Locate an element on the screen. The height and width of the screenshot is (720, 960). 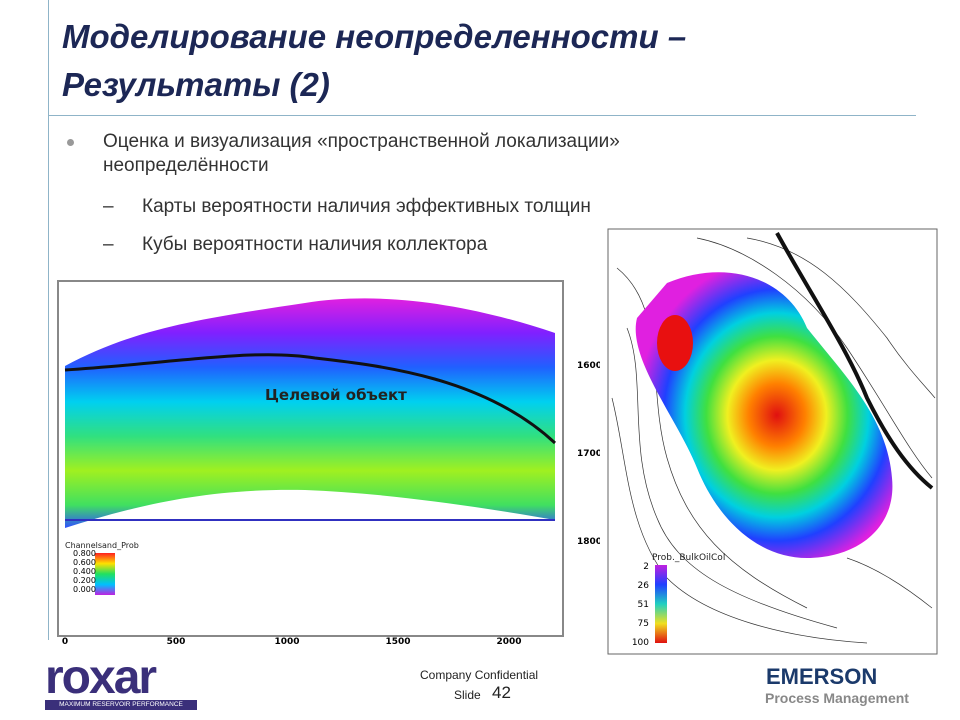
vertical-rule is located at coordinates (48, 320).